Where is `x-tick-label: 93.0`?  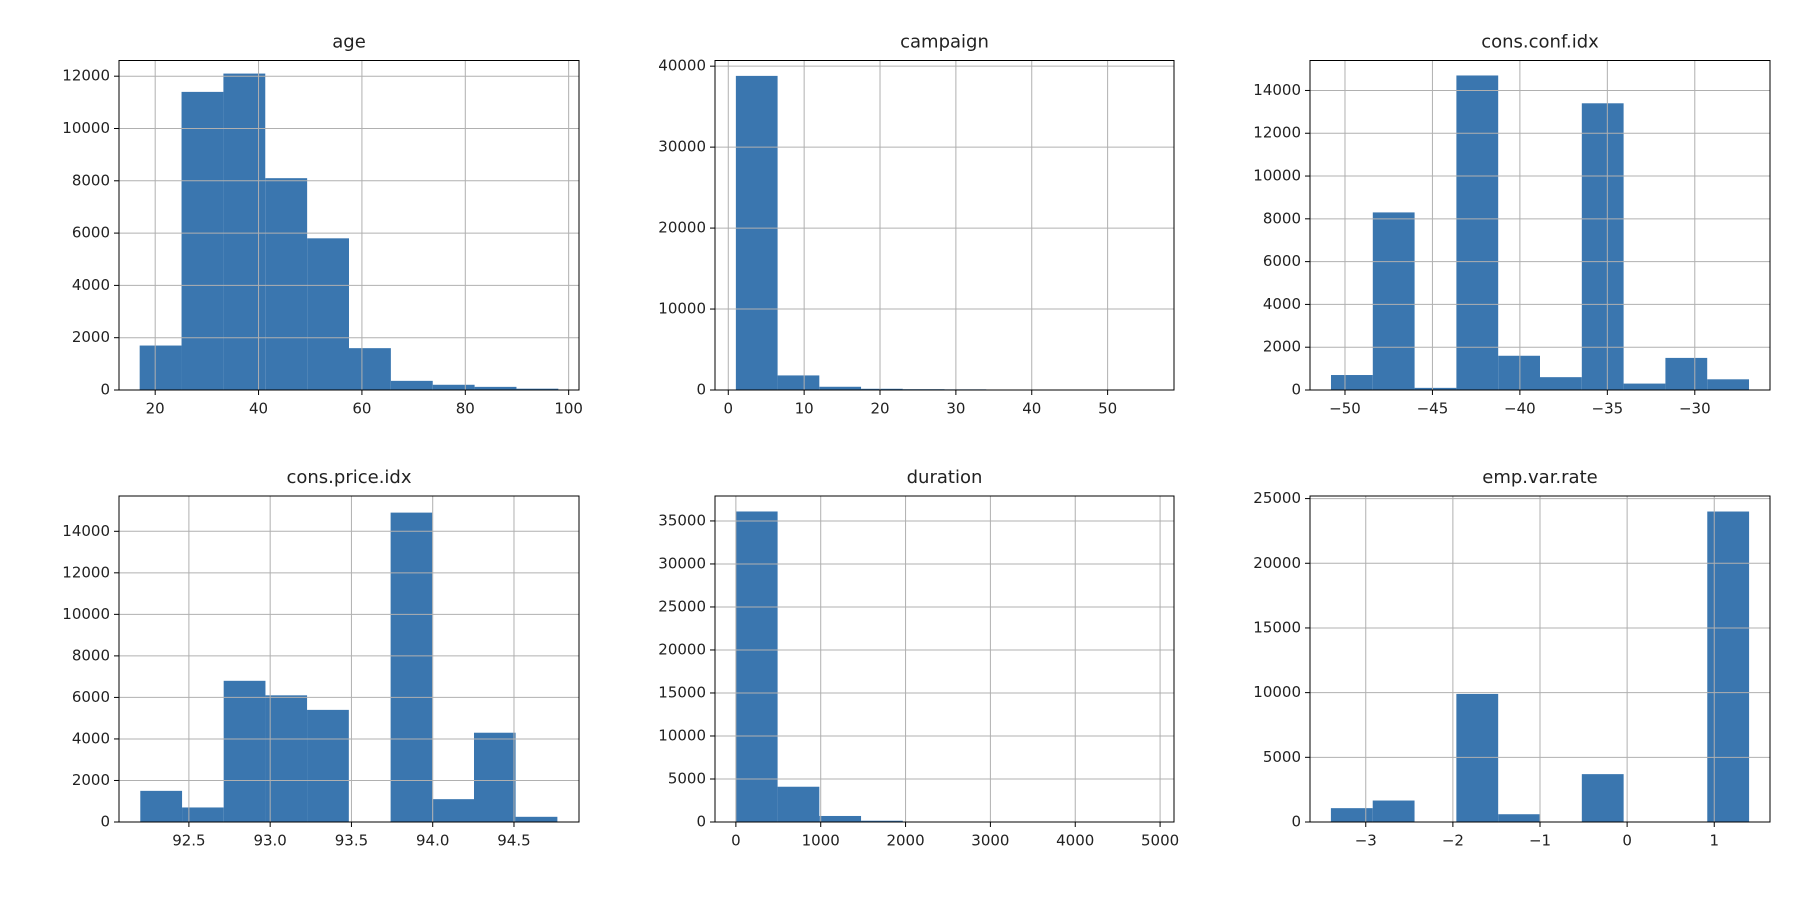 x-tick-label: 93.0 is located at coordinates (269, 841).